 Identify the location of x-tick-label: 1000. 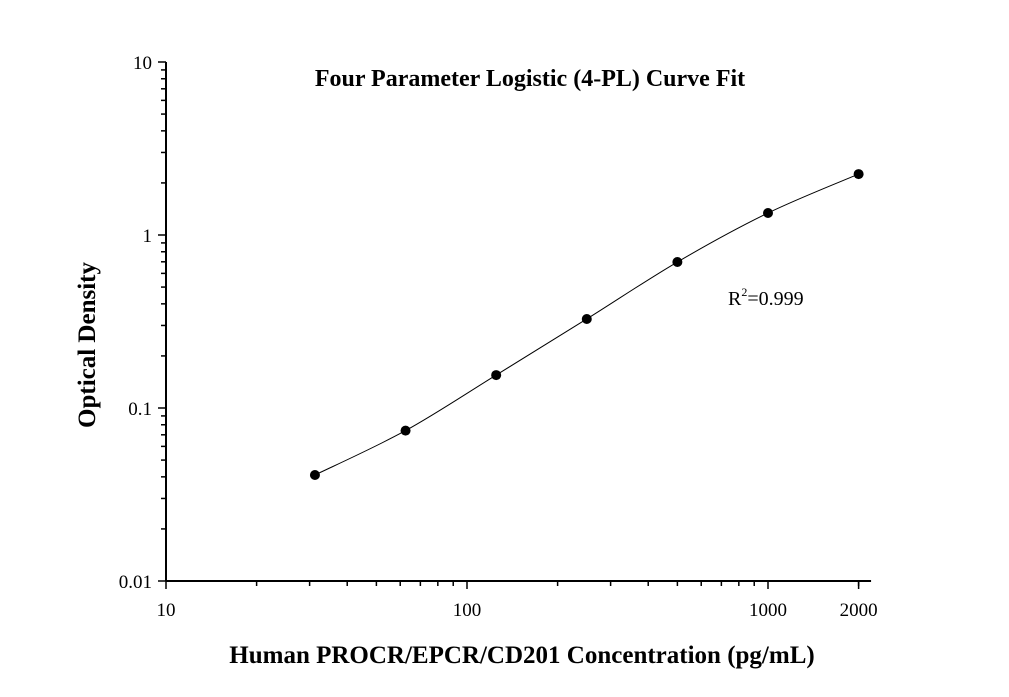
(768, 610).